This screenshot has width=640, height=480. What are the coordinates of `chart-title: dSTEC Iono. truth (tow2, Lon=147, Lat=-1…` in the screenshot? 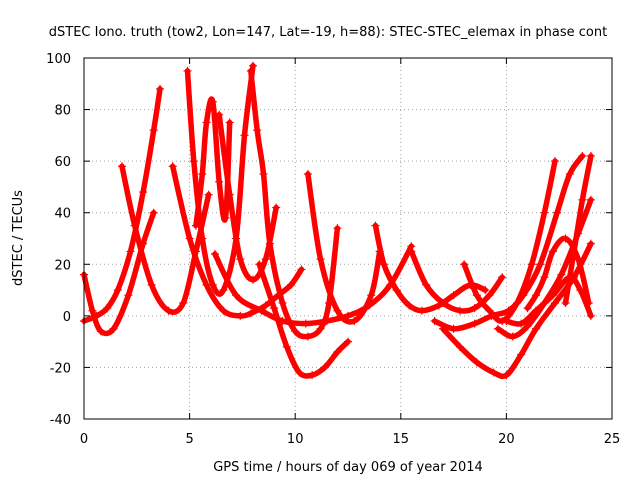 It's located at (328, 32).